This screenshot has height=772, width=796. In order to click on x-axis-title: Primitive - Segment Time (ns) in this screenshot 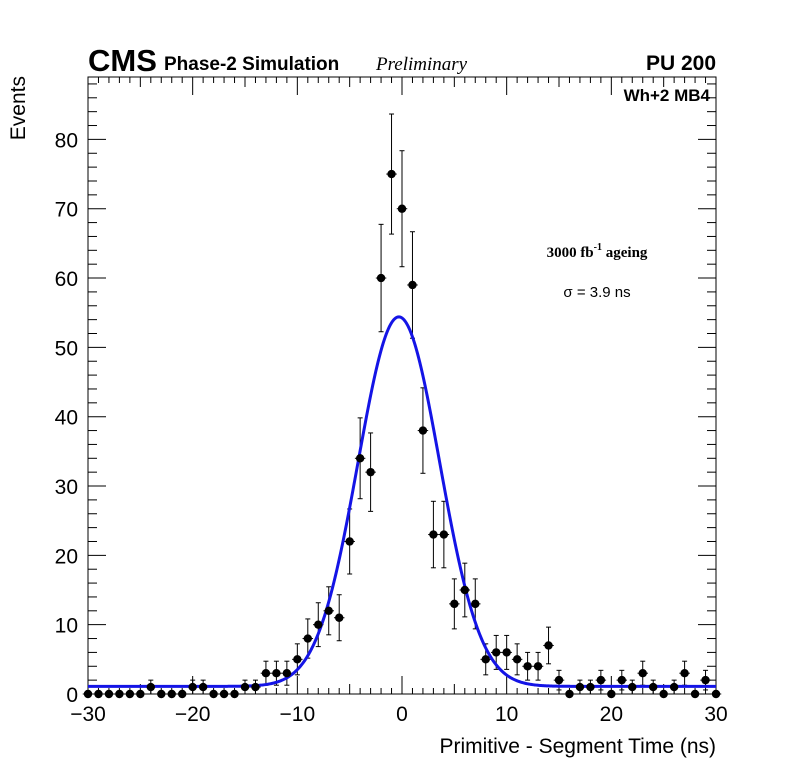, I will do `click(577, 746)`.